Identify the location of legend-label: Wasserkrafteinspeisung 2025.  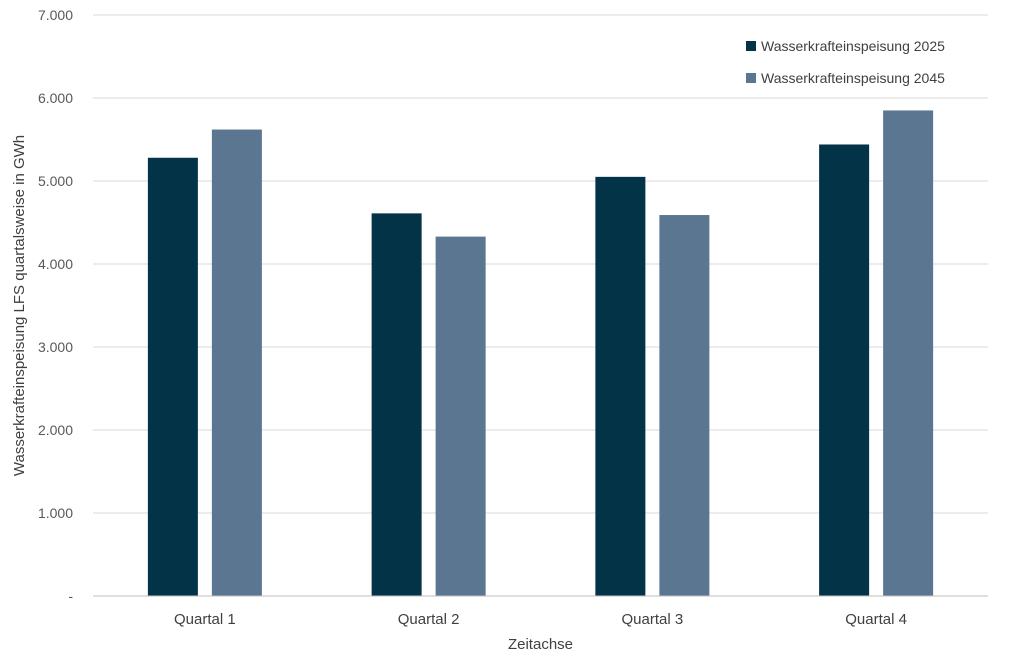
(853, 46).